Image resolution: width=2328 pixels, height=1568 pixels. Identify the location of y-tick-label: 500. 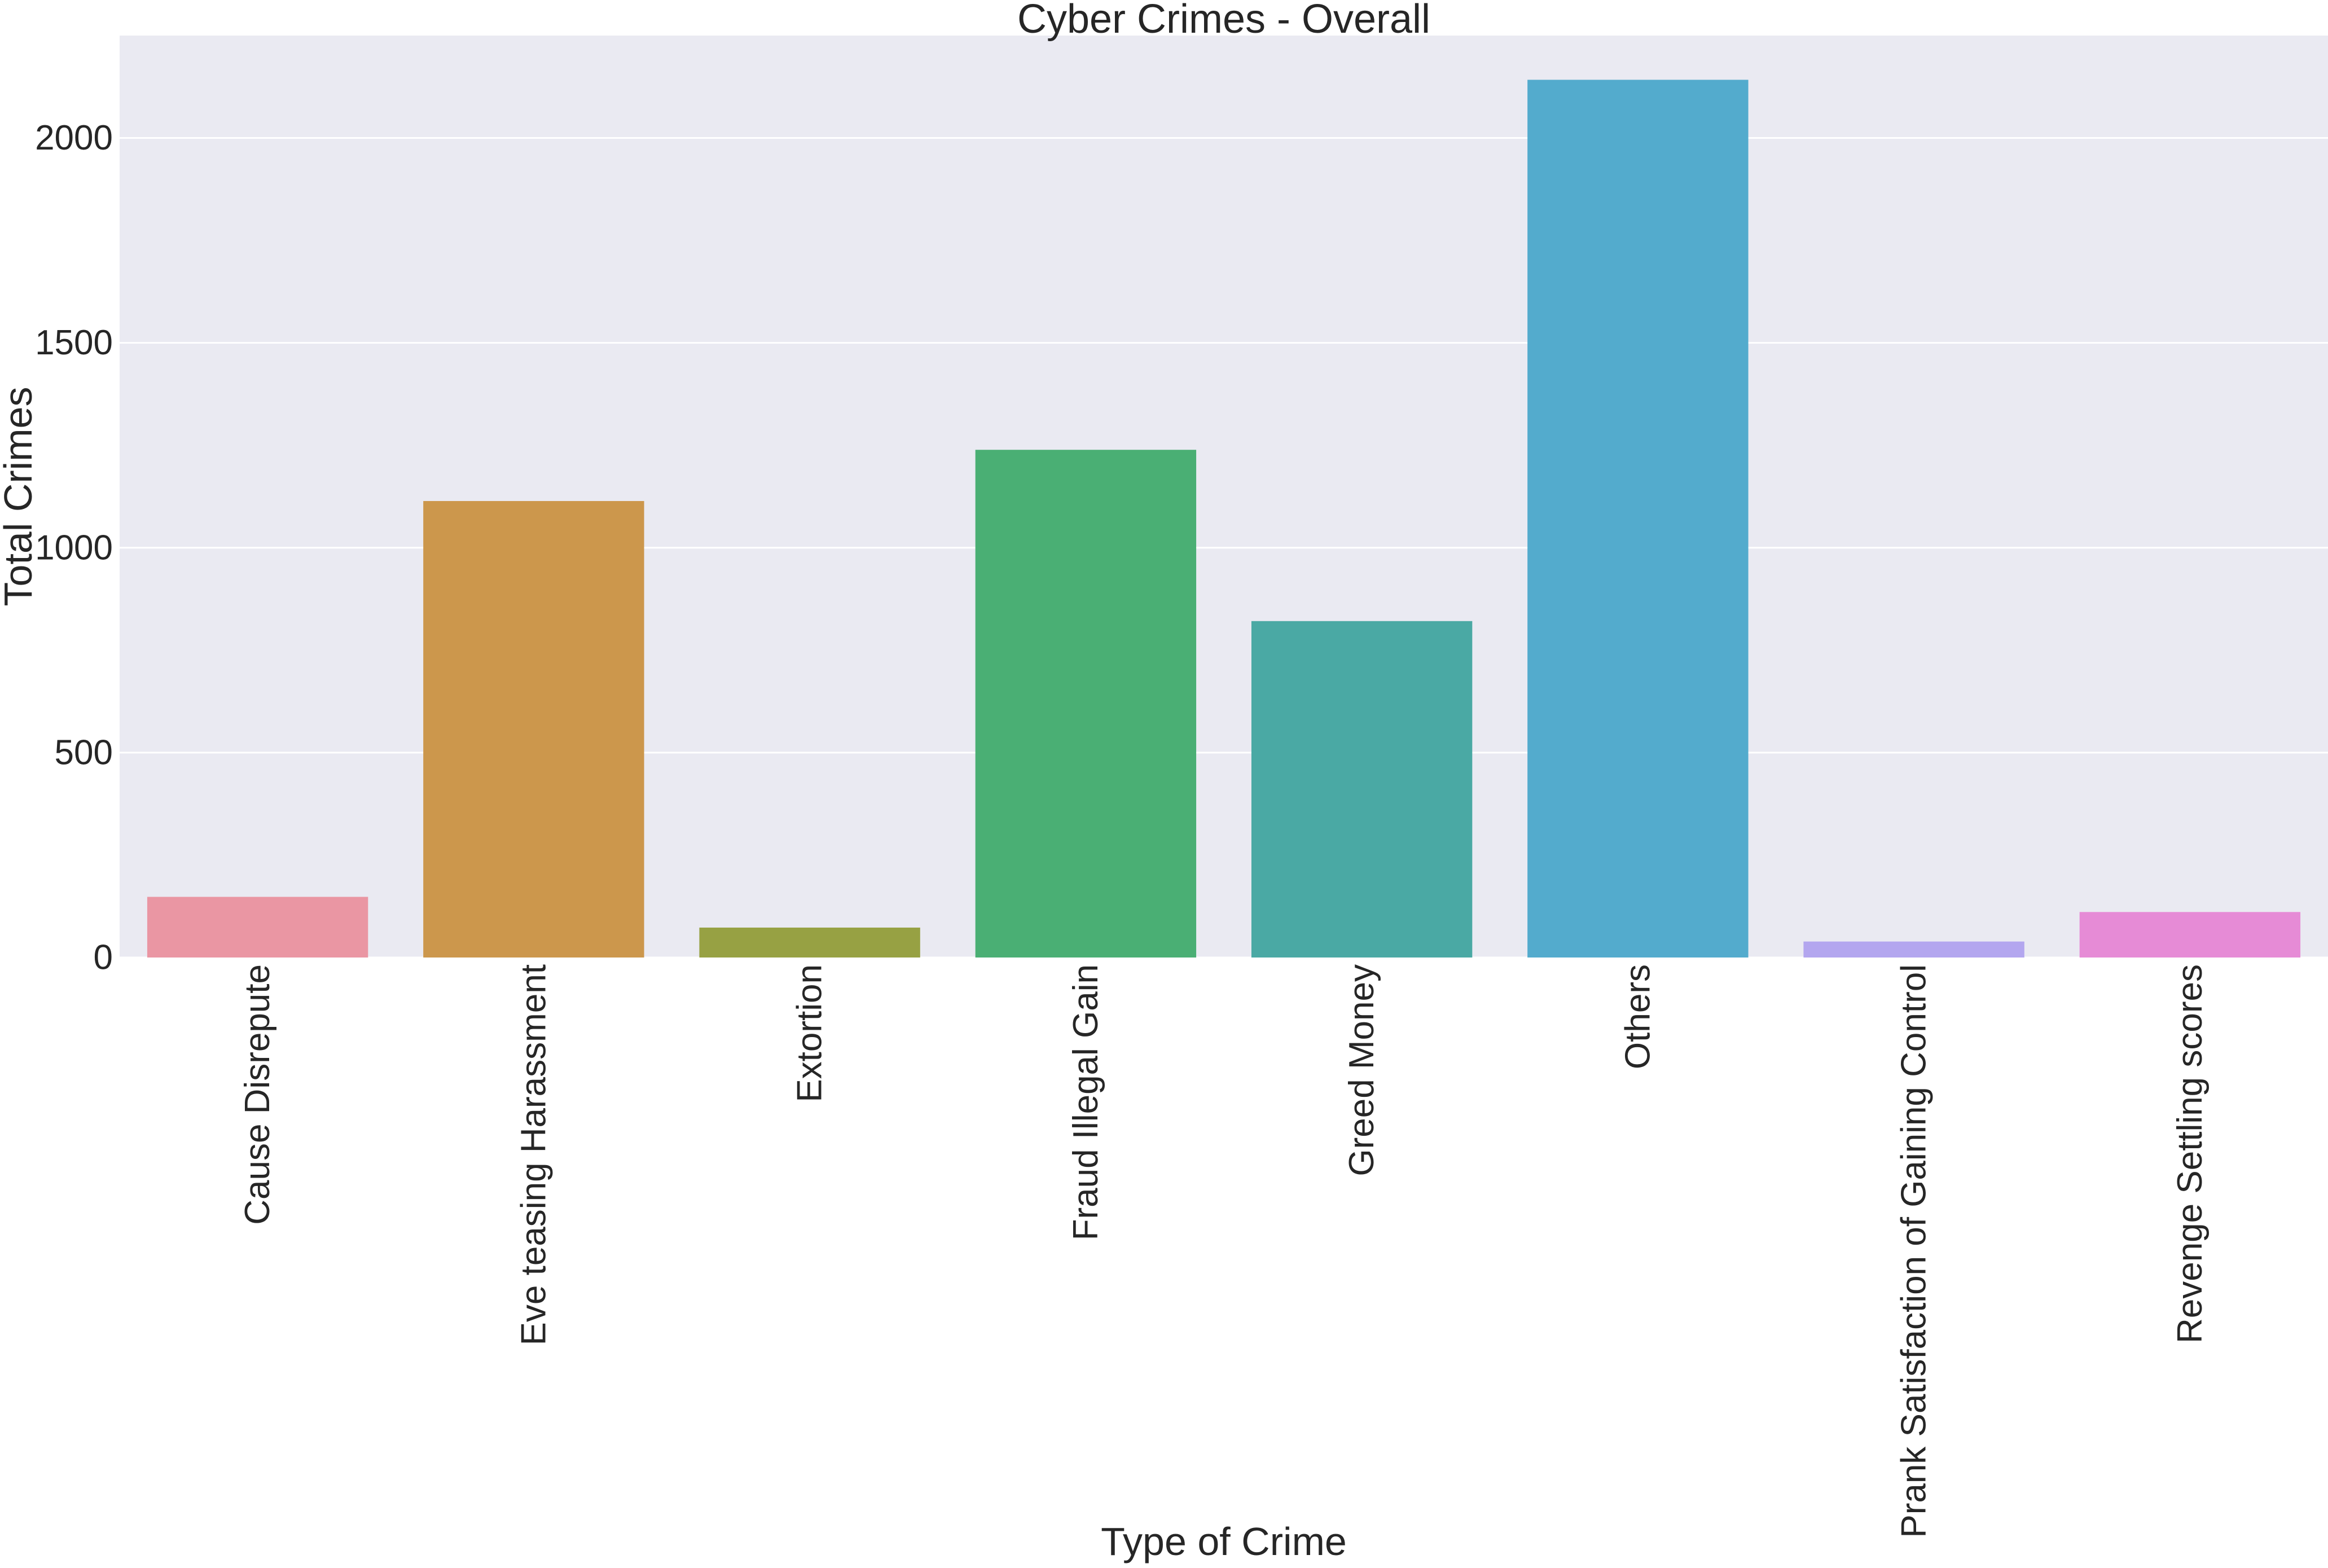
(84, 752).